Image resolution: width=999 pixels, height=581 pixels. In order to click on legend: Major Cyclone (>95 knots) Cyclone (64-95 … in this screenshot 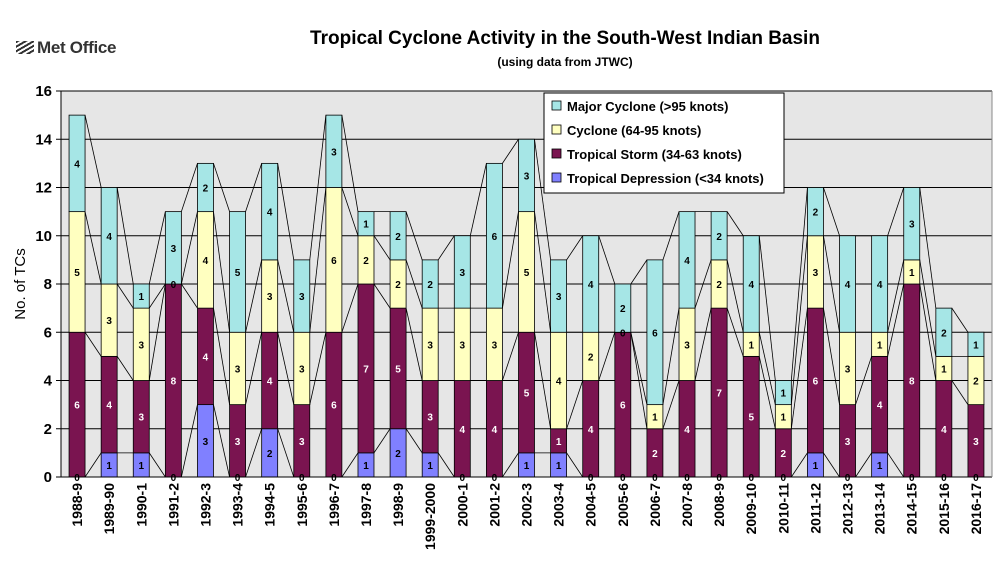, I will do `click(664, 143)`.